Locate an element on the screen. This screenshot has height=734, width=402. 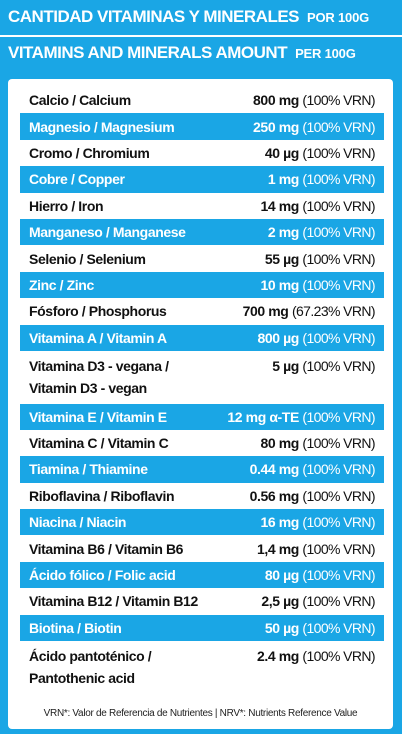
nutrient-name: Zinc / Zinc is located at coordinates (61, 284).